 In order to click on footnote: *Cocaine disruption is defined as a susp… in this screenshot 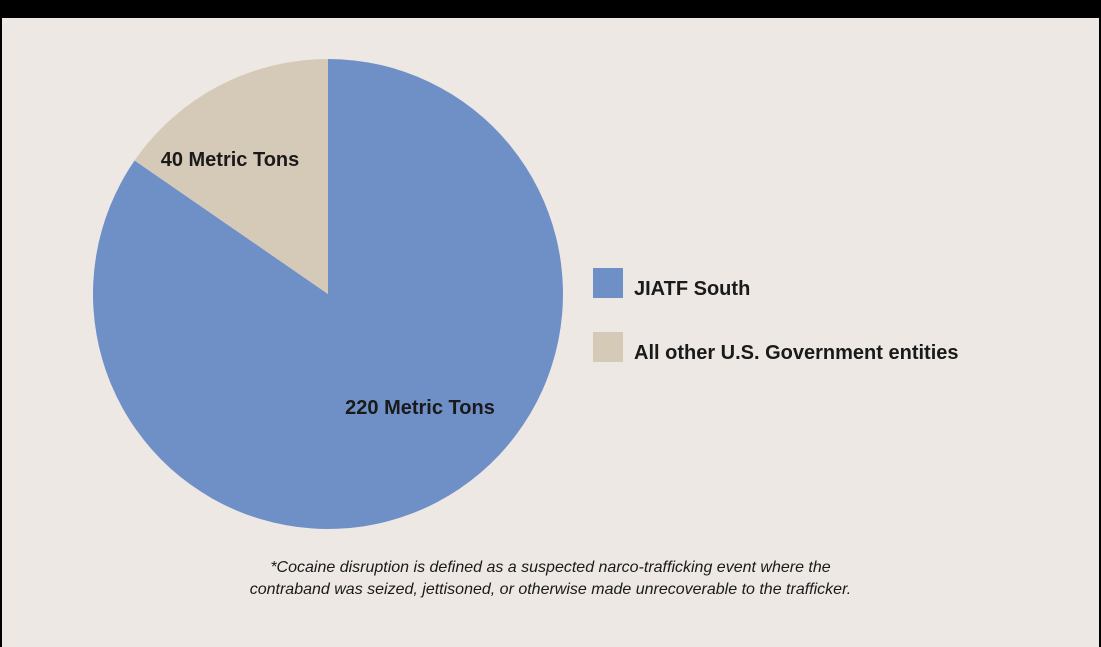, I will do `click(550, 579)`.